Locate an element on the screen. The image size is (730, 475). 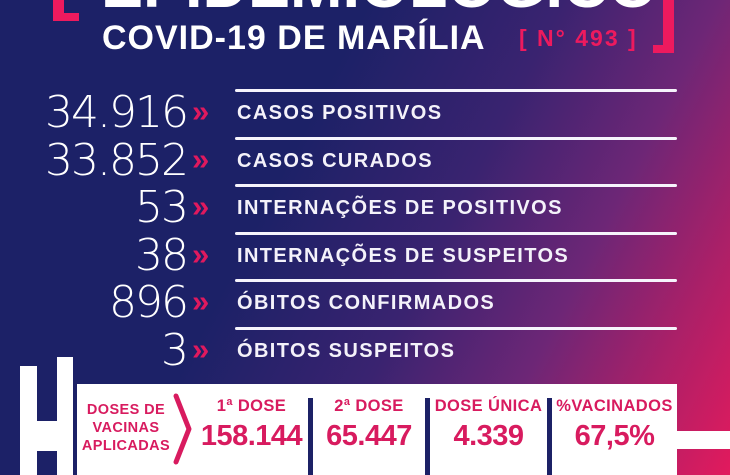
stat-label: CASOS POSITIVOS is located at coordinates (340, 113).